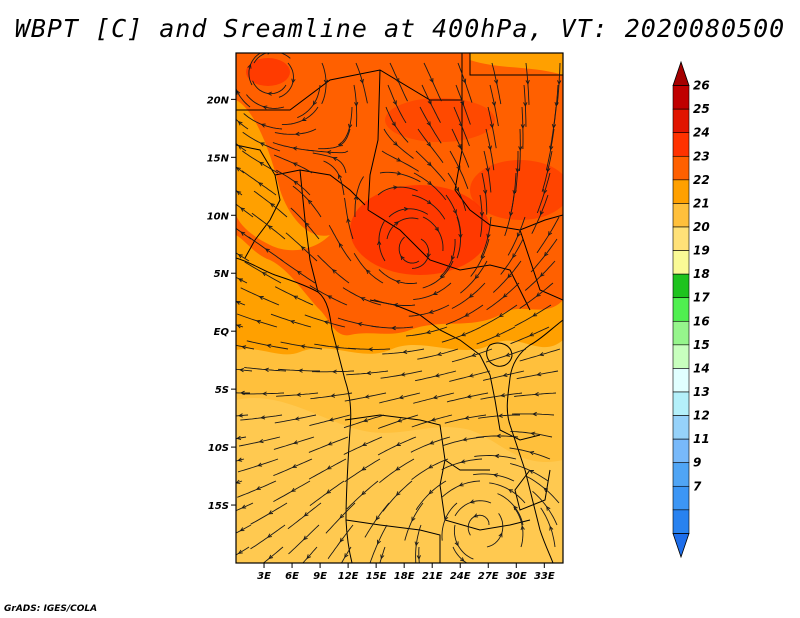  Describe the element at coordinates (222, 332) in the screenshot. I see `lat-tick-label: EQ` at that location.